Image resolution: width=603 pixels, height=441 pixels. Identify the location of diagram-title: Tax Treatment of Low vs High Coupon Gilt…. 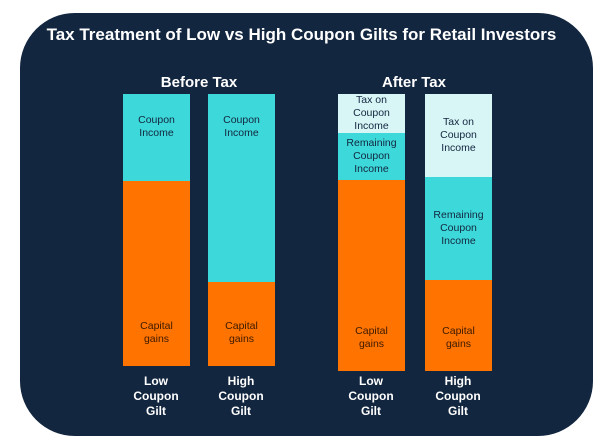
(301, 34).